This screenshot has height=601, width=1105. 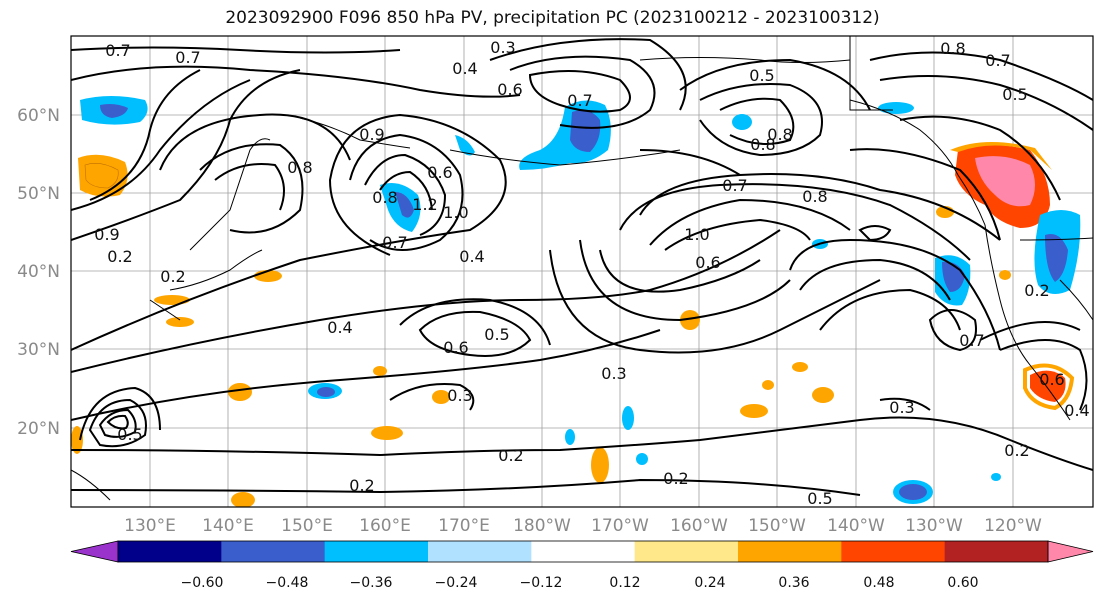 What do you see at coordinates (94, 551) in the screenshot?
I see `colorbar-extend-low` at bounding box center [94, 551].